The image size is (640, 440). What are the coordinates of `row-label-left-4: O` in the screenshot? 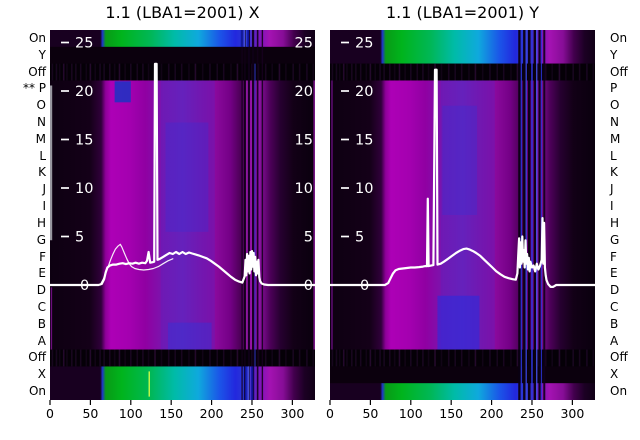 It's located at (41, 105).